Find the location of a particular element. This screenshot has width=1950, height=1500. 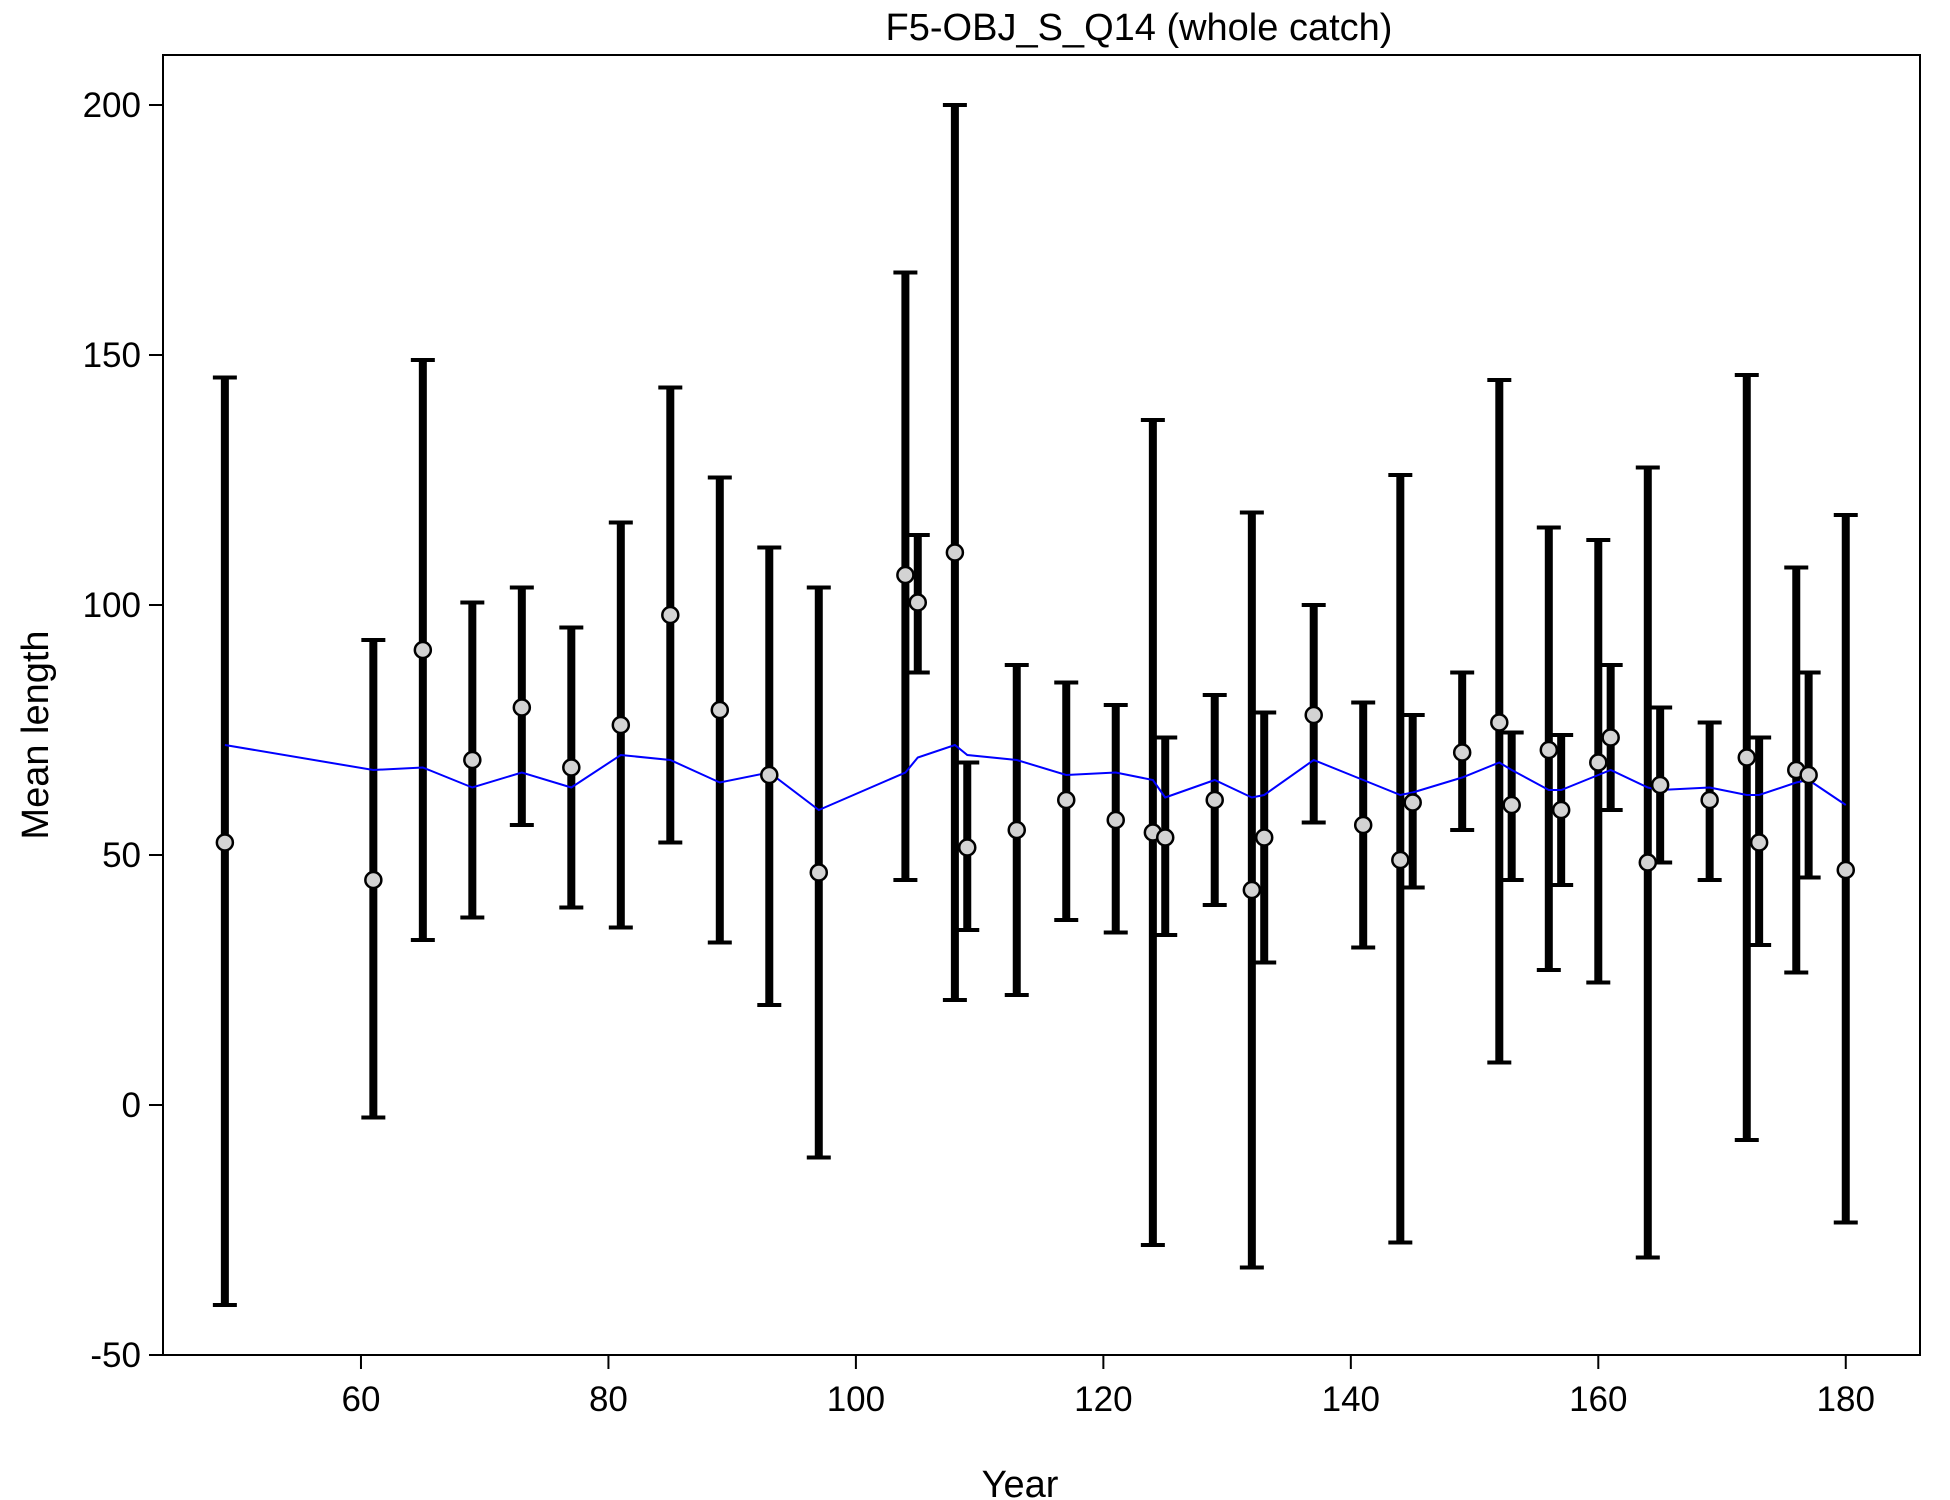

x-tick-label: 100 is located at coordinates (856, 1399).